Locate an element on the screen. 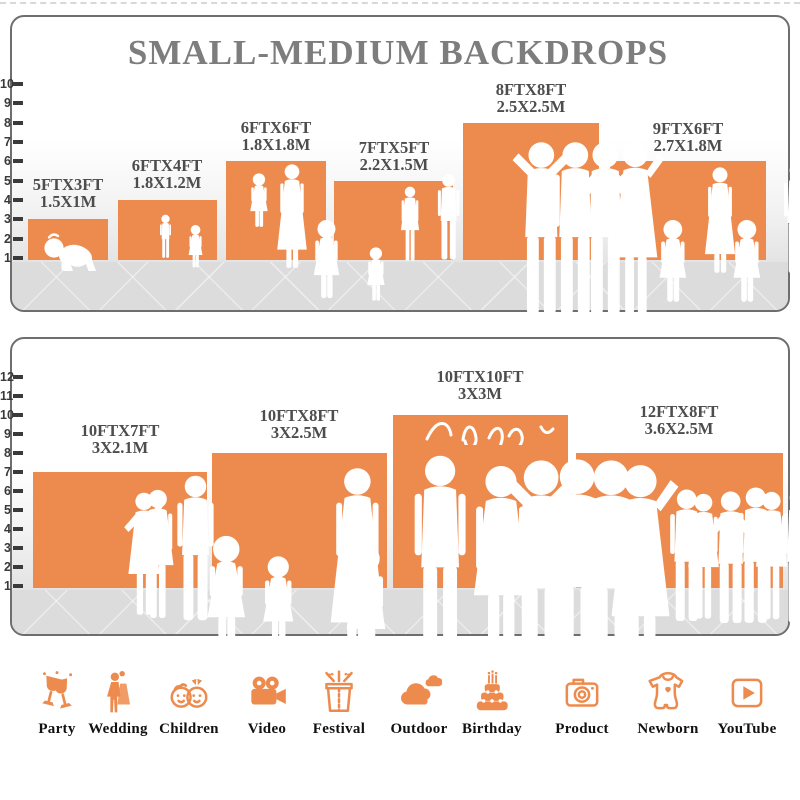 This screenshot has width=800, height=800. category-children: Children is located at coordinates (189, 704).